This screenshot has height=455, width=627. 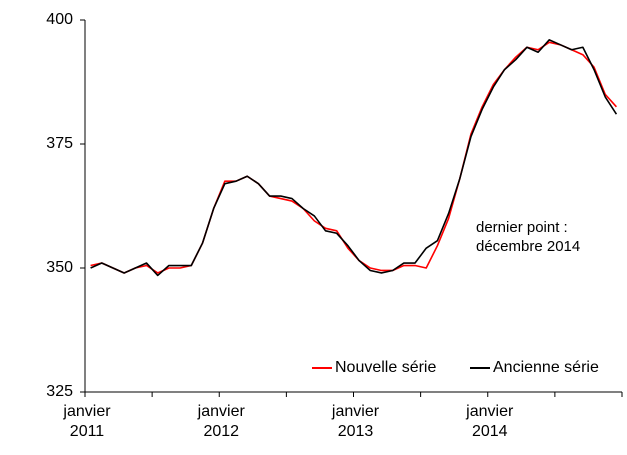 What do you see at coordinates (221, 421) in the screenshot?
I see `x-tick-label: janvier 2012` at bounding box center [221, 421].